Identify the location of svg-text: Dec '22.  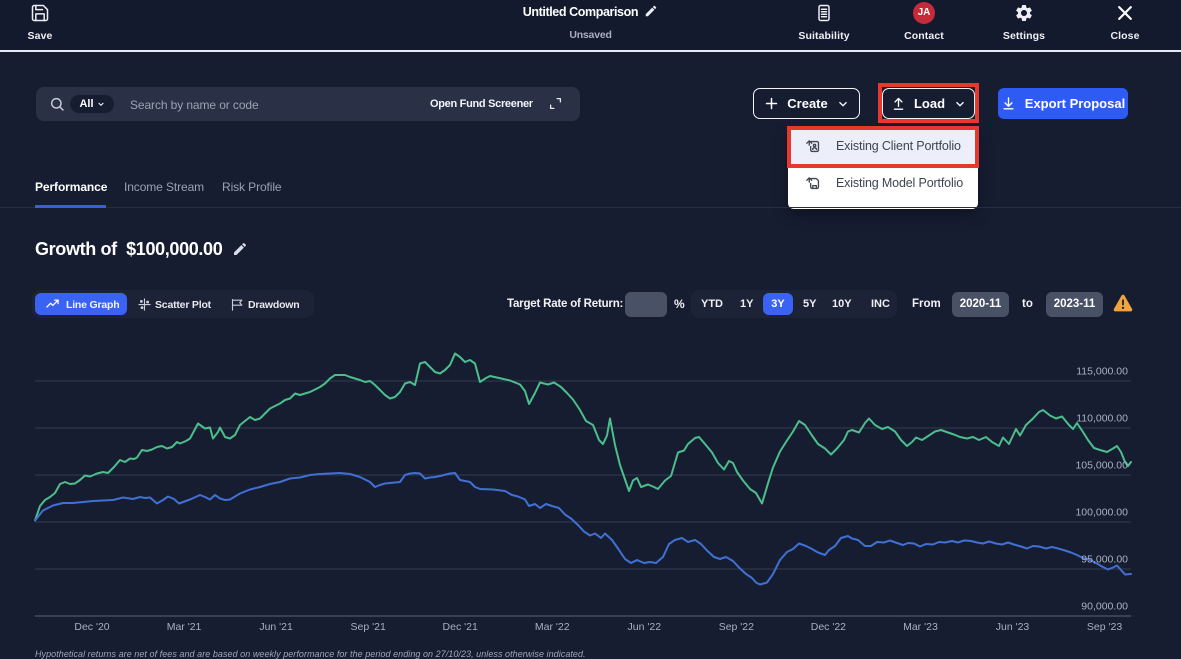
(828, 627).